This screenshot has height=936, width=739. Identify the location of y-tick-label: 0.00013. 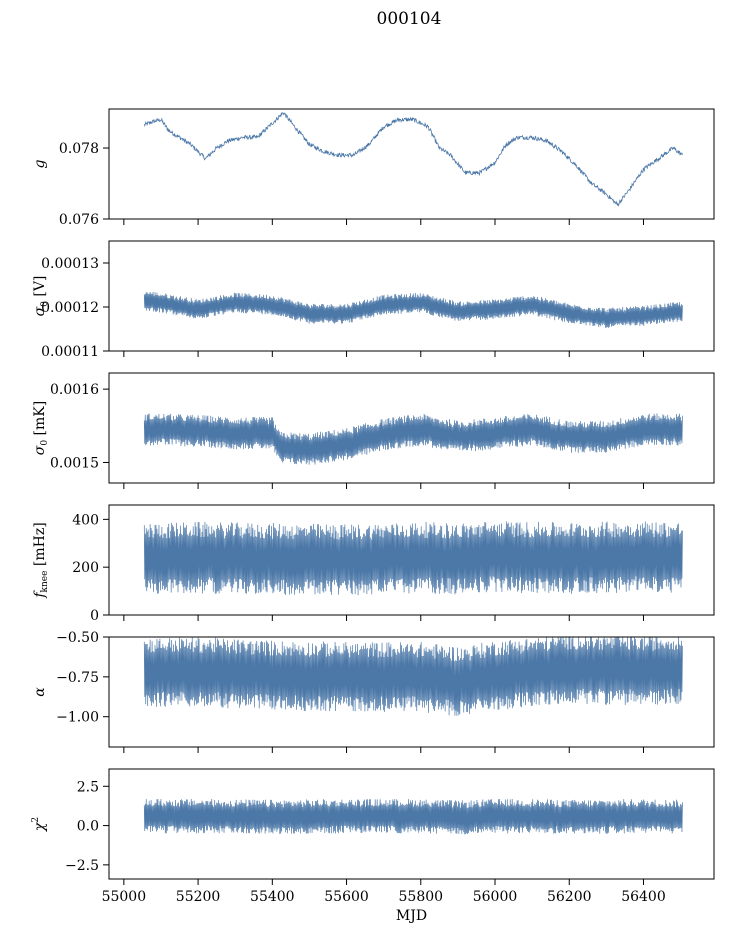
(70, 264).